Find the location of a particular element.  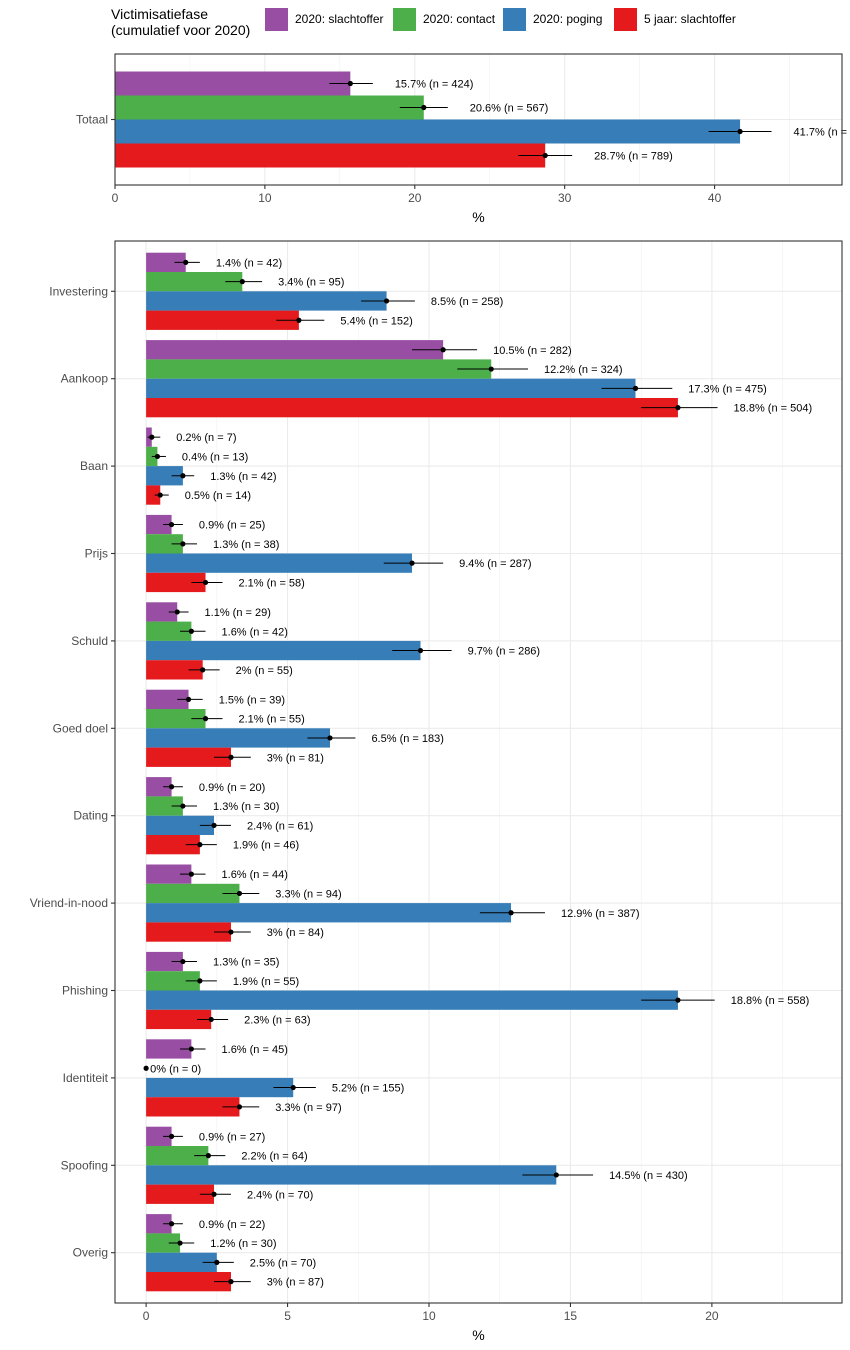

data-label: 1.4% (n = 42) is located at coordinates (249, 263).